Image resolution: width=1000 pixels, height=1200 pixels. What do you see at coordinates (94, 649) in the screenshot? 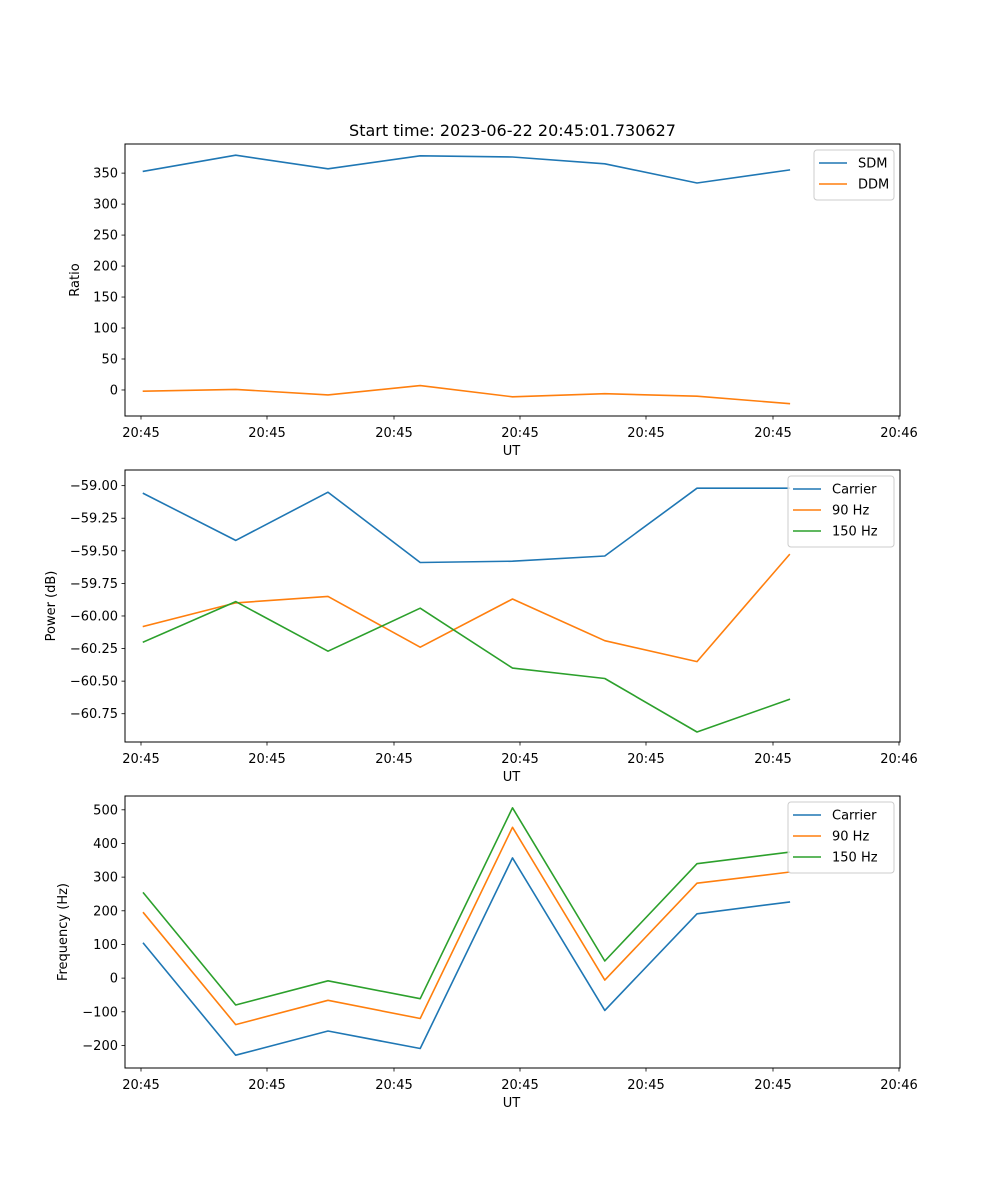
I see `y-tick-label: −60.25` at bounding box center [94, 649].